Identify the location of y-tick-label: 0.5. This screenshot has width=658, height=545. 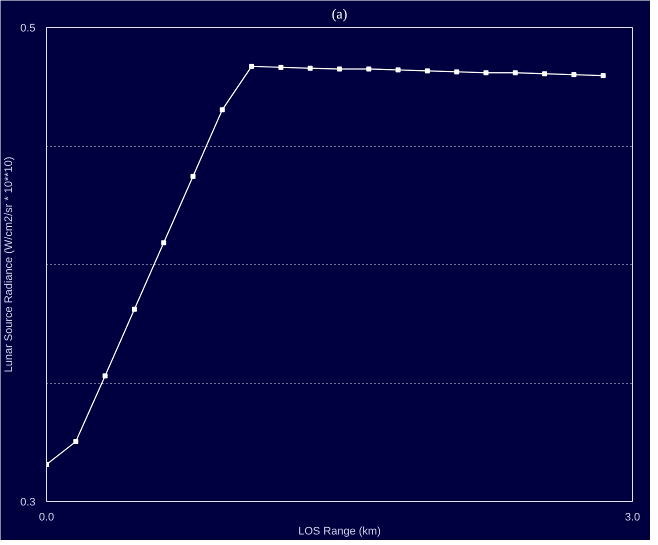
(28, 28).